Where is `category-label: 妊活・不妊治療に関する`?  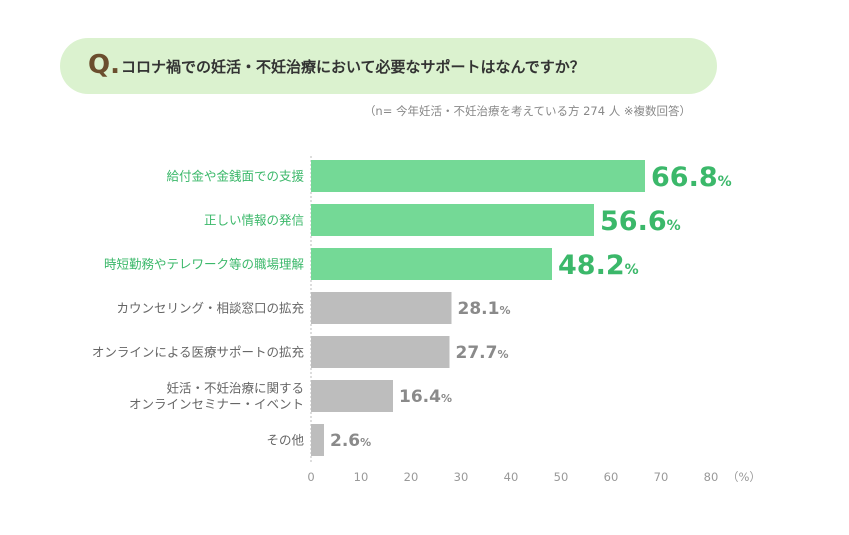
category-label: 妊活・不妊治療に関する is located at coordinates (235, 388).